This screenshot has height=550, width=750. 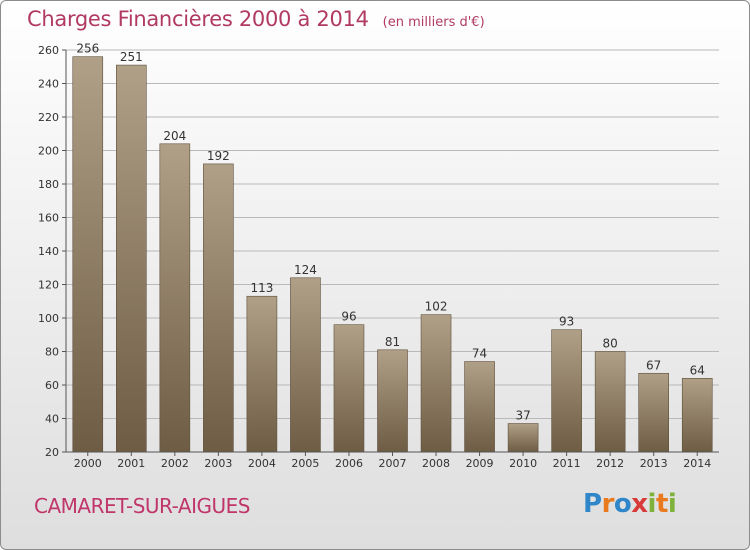 I want to click on data-label: 37, so click(x=522, y=416).